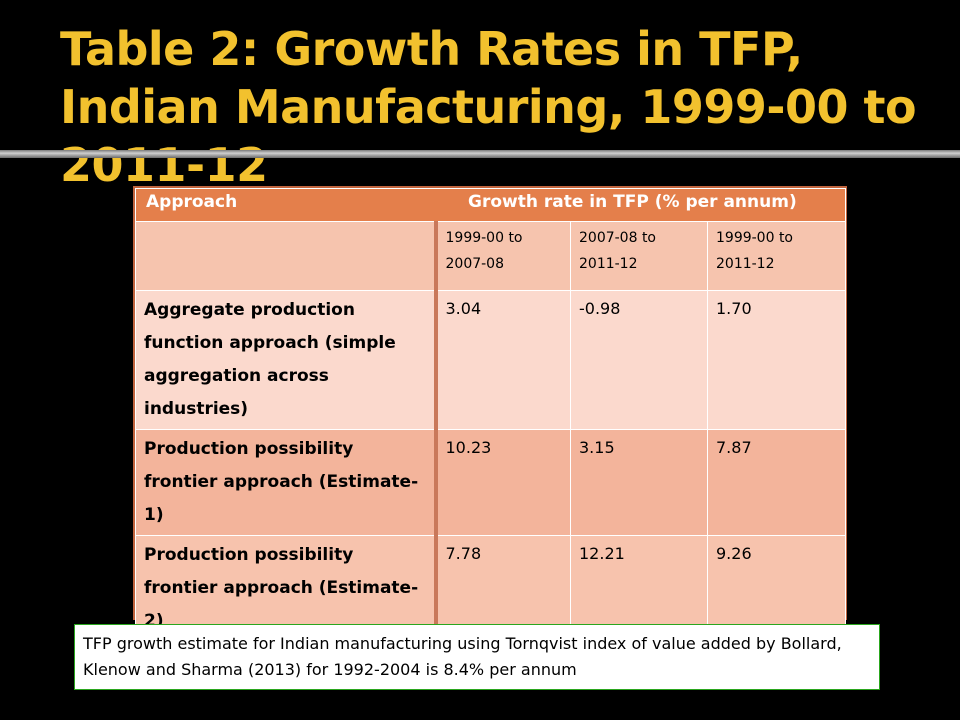  I want to click on row-value: 1.70, so click(776, 360).